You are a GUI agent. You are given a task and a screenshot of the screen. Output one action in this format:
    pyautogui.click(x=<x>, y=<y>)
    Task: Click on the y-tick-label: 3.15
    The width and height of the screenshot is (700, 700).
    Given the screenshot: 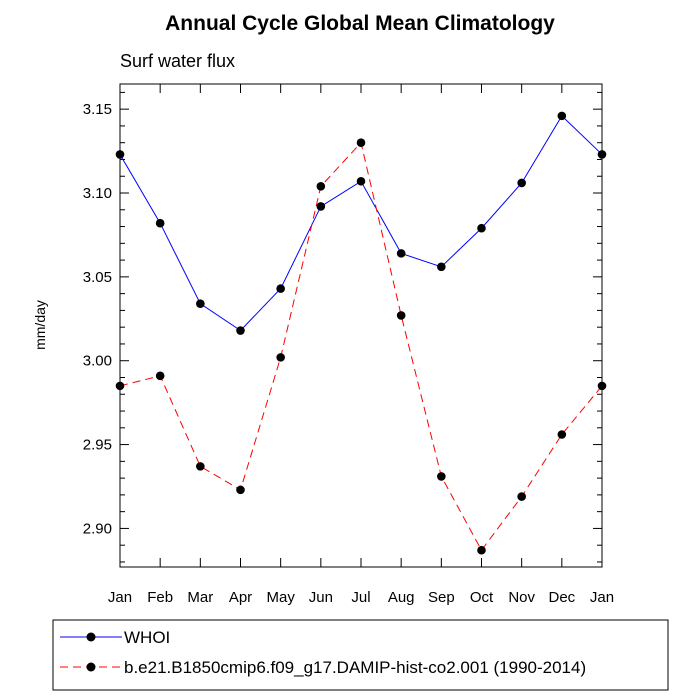 What is the action you would take?
    pyautogui.click(x=97, y=109)
    